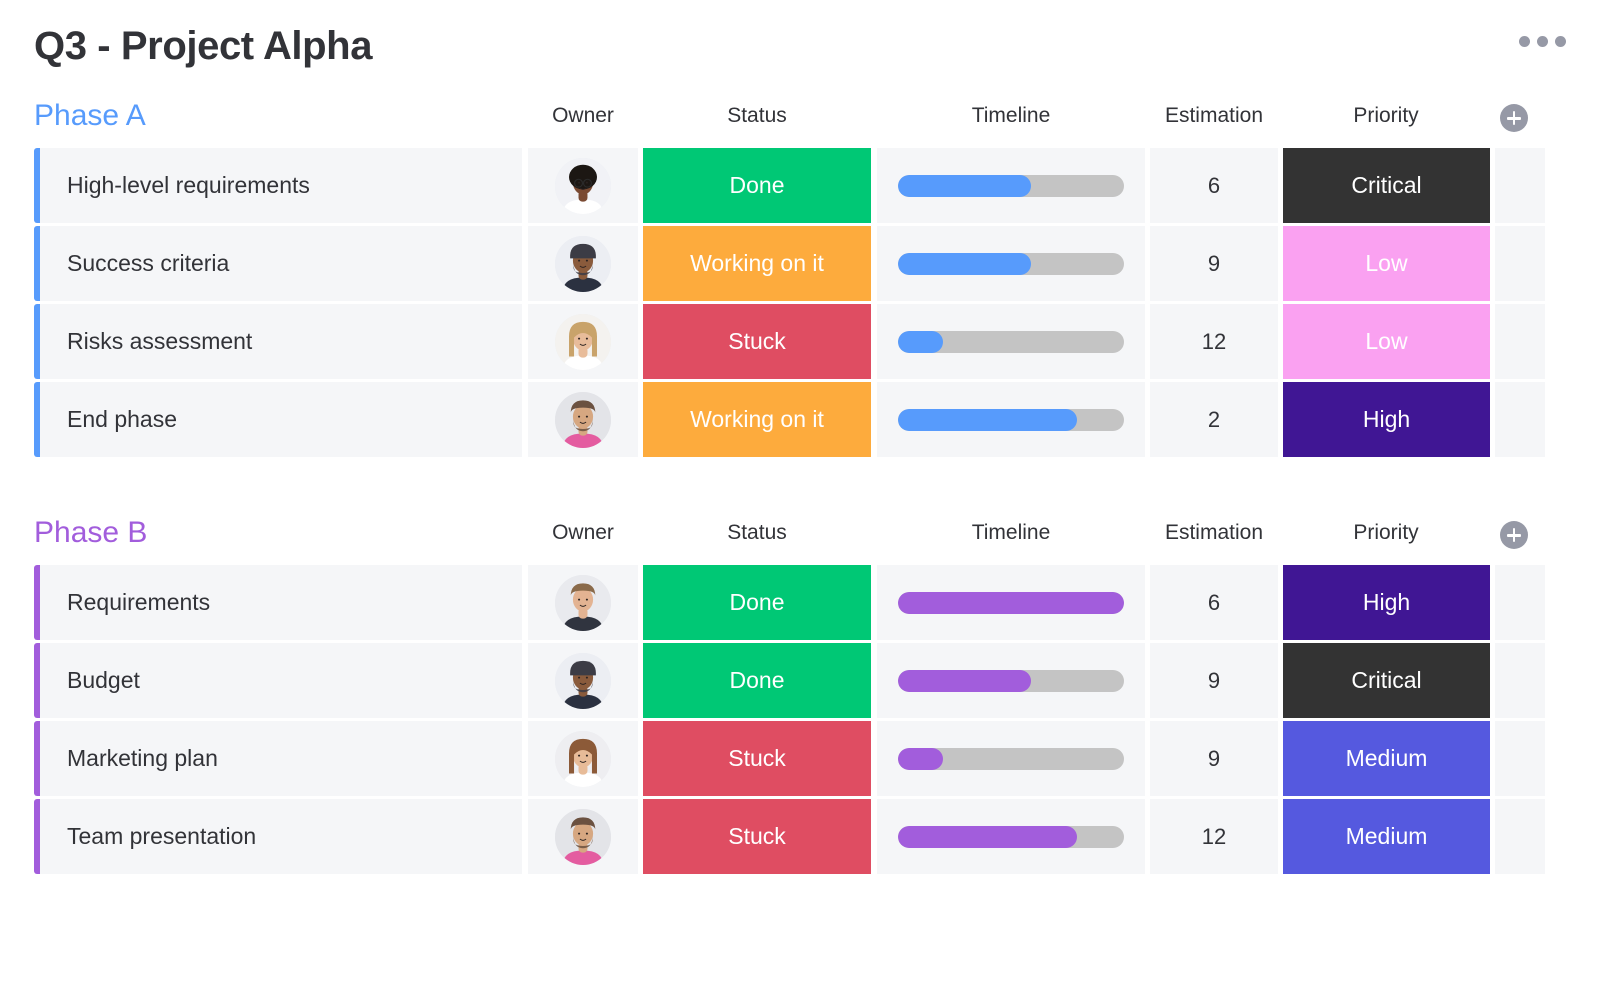  Describe the element at coordinates (203, 46) in the screenshot. I see `page-title: Q3 - Project Alpha` at that location.